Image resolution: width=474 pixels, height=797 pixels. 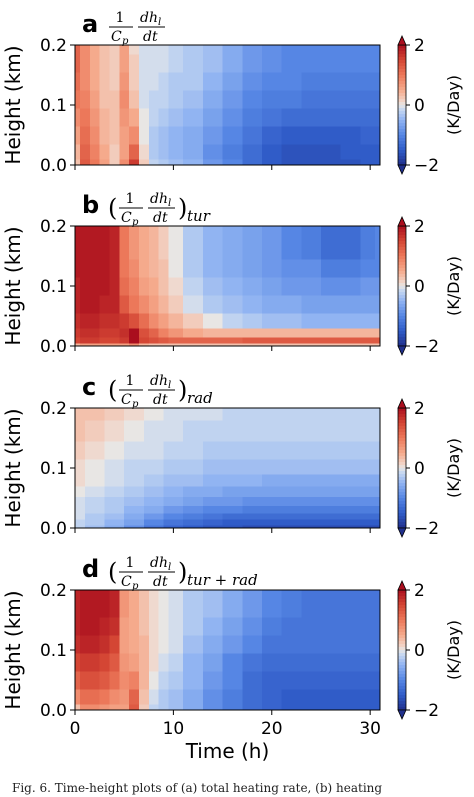 What do you see at coordinates (112, 390) in the screenshot?
I see `title-paren-open: (` at bounding box center [112, 390].